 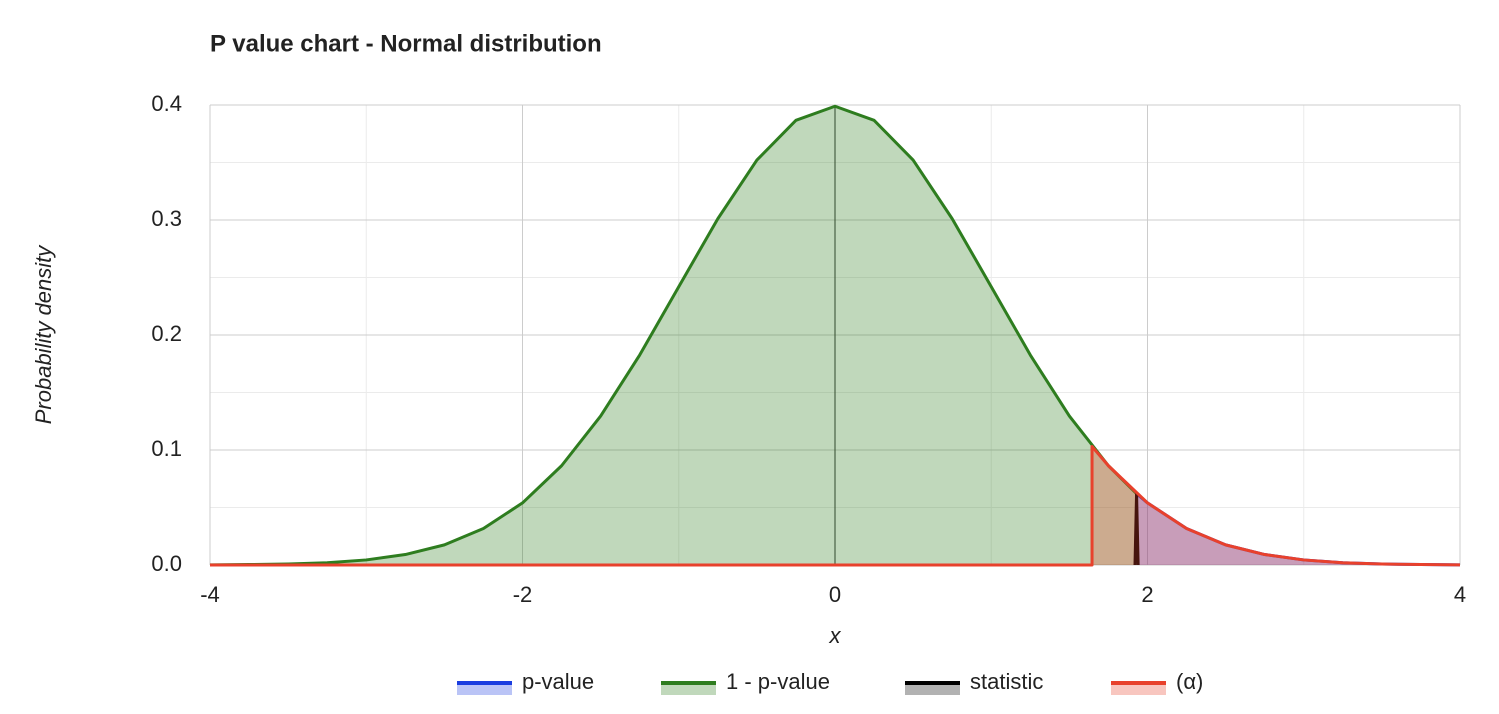 What do you see at coordinates (1460, 594) in the screenshot?
I see `x-tick-label: 4` at bounding box center [1460, 594].